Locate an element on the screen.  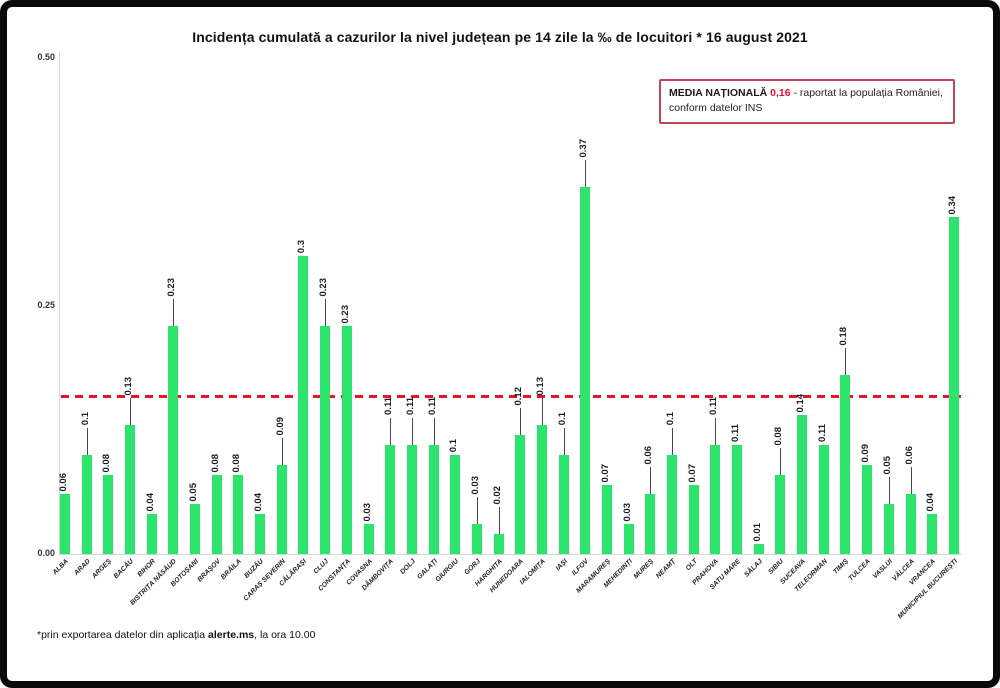
bar-value-label: 0.18 is located at coordinates (844, 336).